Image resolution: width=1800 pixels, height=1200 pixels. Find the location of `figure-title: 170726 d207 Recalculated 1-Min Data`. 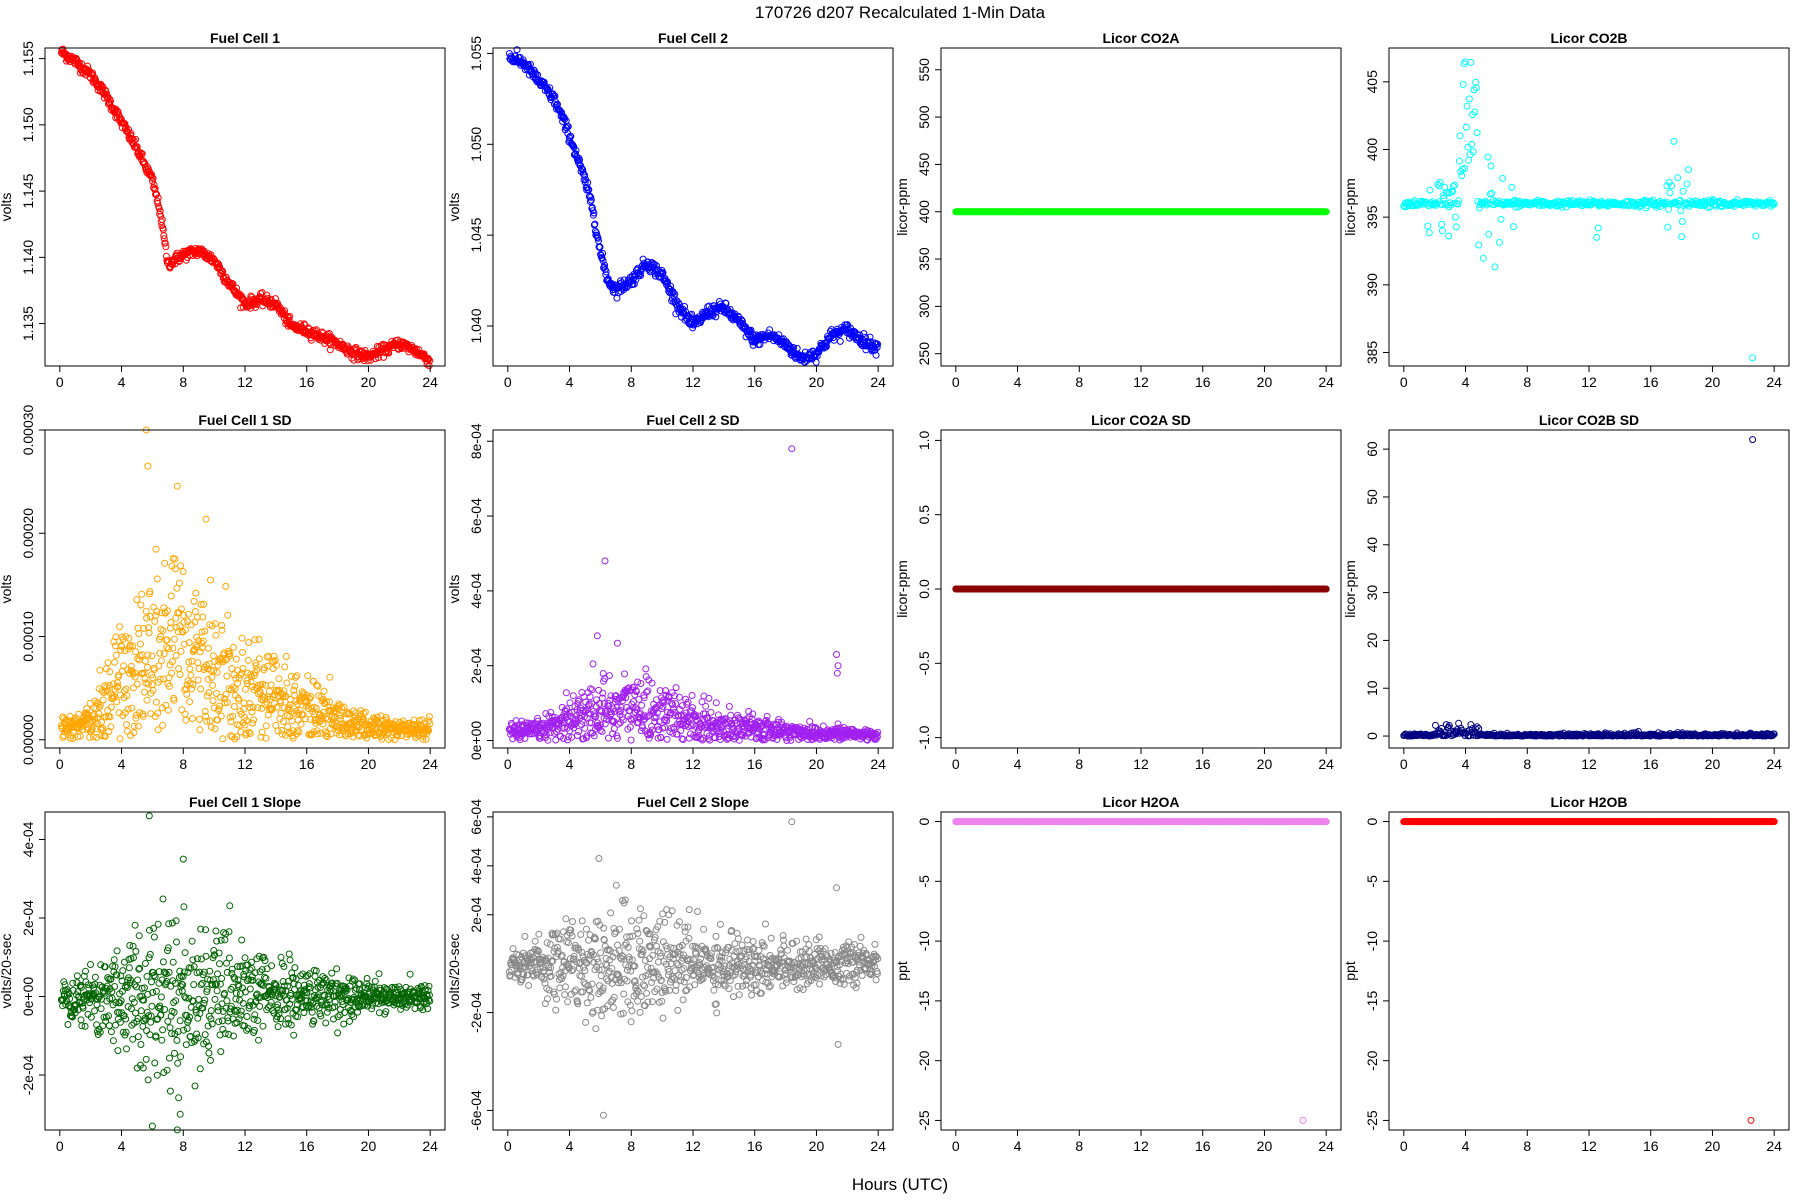

figure-title: 170726 d207 Recalculated 1-Min Data is located at coordinates (900, 12).